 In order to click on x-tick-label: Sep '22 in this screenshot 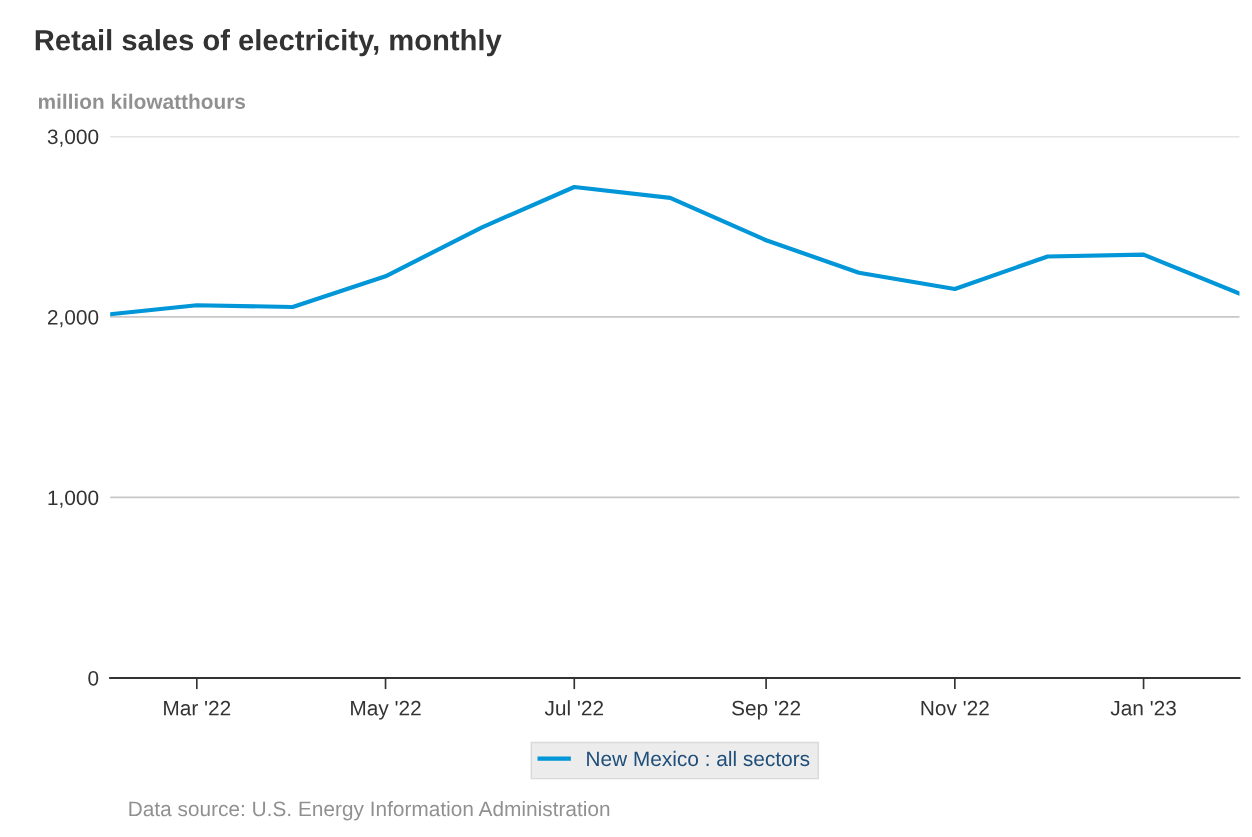, I will do `click(766, 710)`.